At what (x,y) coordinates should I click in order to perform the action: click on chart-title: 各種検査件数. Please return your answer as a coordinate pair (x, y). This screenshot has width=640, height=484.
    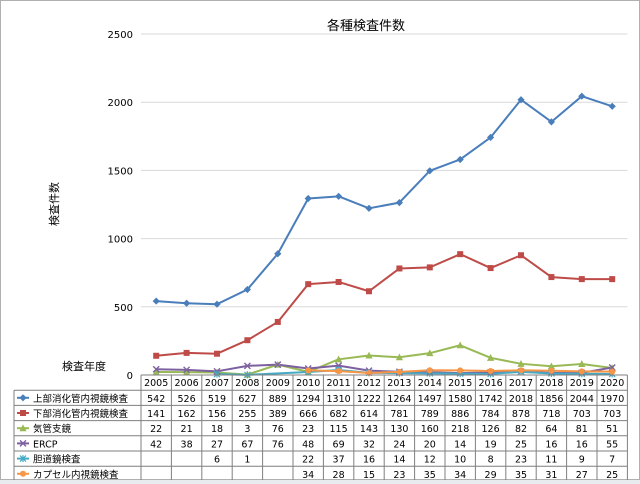
    Looking at the image, I should click on (366, 26).